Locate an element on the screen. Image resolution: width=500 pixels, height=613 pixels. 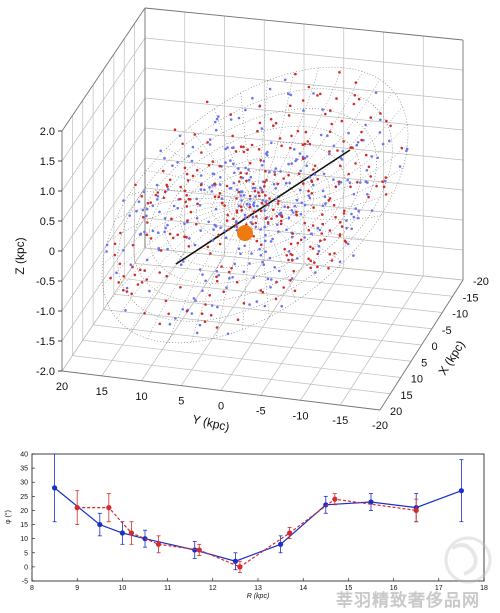
z-tick-label: -0.5 is located at coordinates (45, 282).